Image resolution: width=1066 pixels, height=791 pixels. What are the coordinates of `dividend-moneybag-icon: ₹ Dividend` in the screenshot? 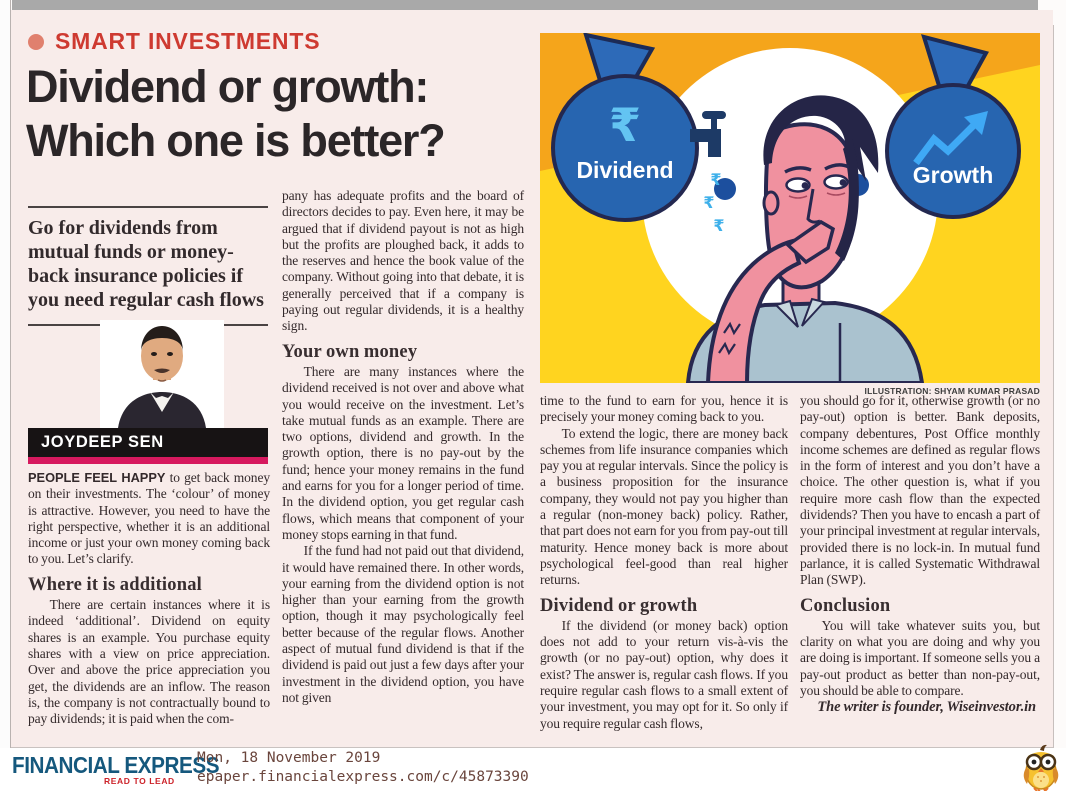 It's located at (625, 127).